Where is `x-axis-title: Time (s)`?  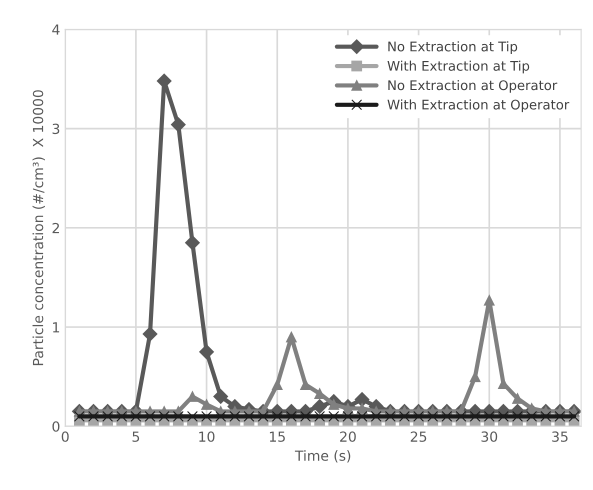 x-axis-title: Time (s) is located at coordinates (322, 456).